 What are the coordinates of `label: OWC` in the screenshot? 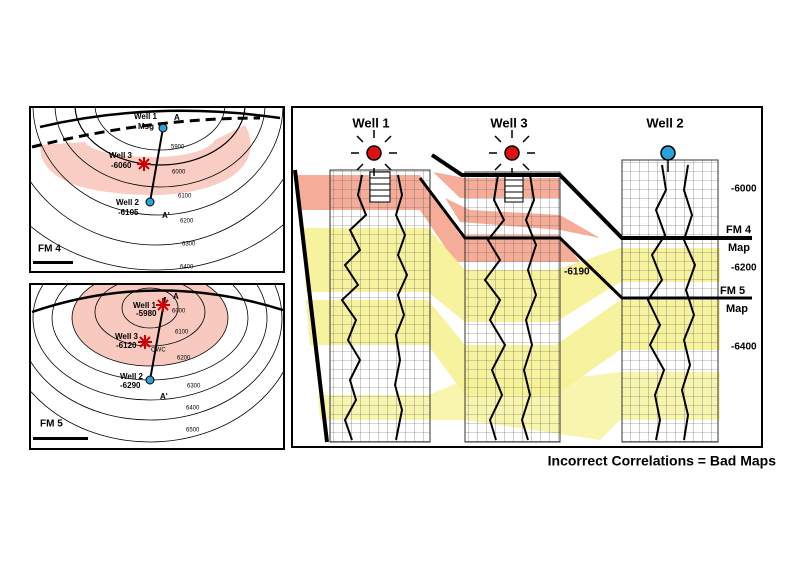 It's located at (158, 351).